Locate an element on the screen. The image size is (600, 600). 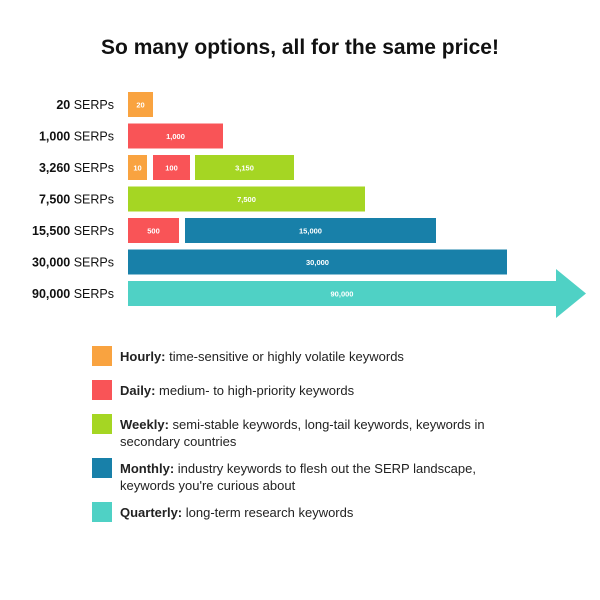
row-label: 1,000 SERPs is located at coordinates (76, 137).